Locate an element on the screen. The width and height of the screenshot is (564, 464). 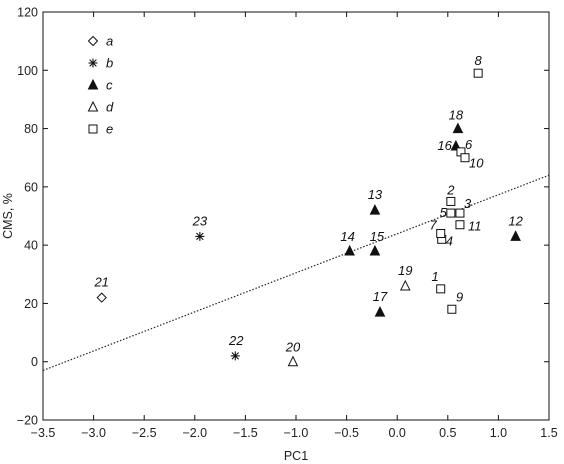
y-tick-label: 0 is located at coordinates (34, 362).